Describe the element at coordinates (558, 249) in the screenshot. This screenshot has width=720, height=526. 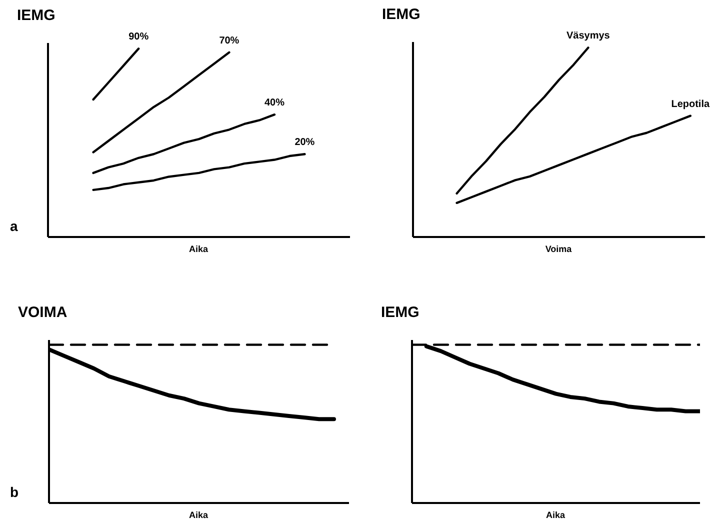
I see `x-axis-title: Voima` at that location.